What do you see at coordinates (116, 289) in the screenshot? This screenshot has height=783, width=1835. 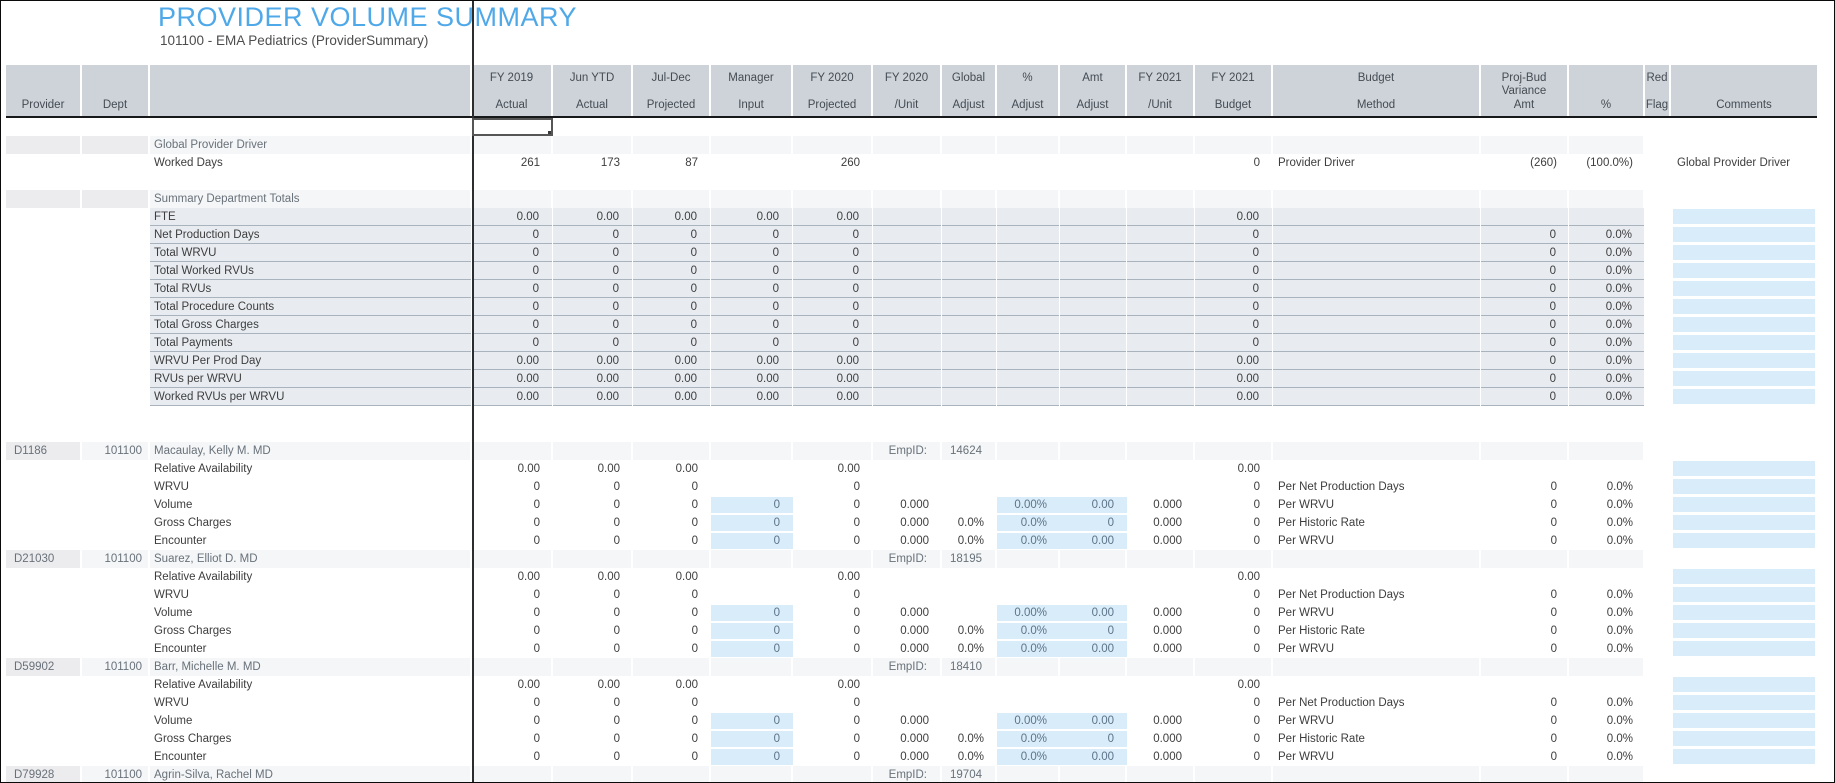 I see `cell-dept` at bounding box center [116, 289].